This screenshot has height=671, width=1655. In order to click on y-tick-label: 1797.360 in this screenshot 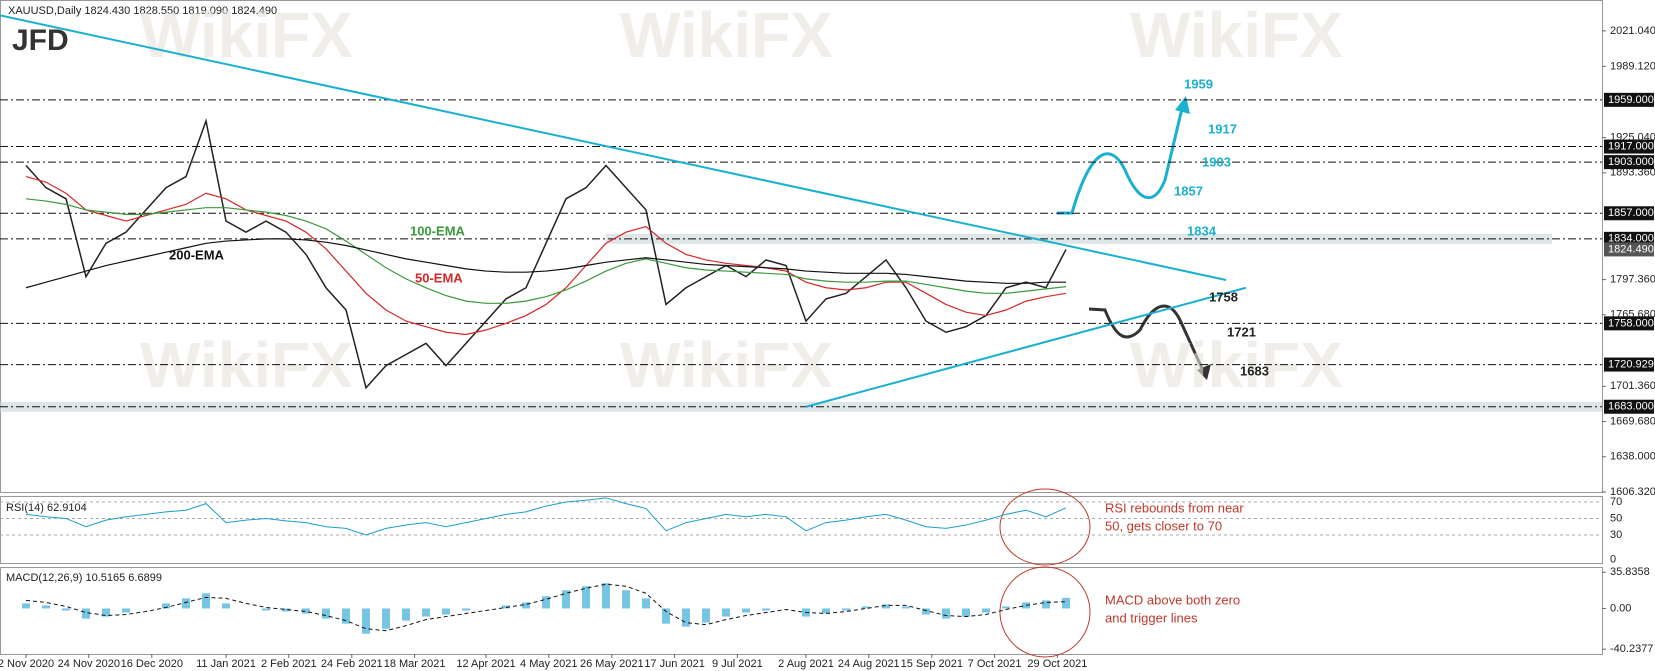, I will do `click(1632, 279)`.